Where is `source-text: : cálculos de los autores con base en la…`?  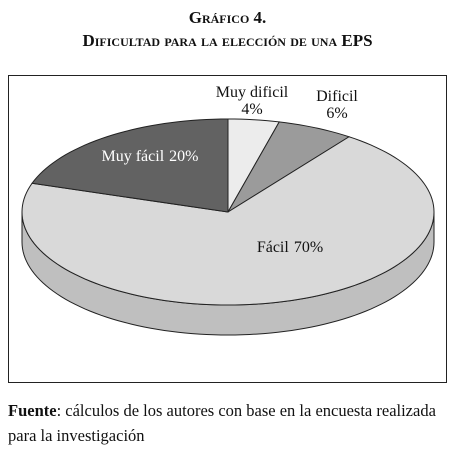 source-text: : cálculos de los autores con base en la… is located at coordinates (222, 423).